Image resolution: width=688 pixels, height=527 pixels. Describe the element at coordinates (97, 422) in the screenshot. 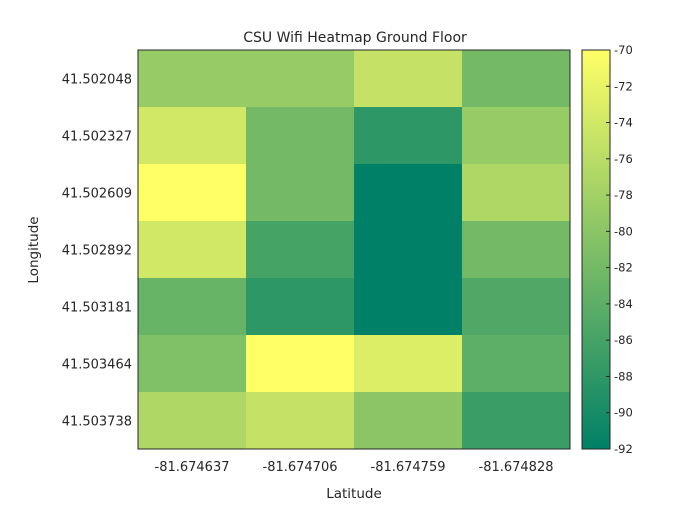

I see `y-tick-label: 41.503738` at that location.